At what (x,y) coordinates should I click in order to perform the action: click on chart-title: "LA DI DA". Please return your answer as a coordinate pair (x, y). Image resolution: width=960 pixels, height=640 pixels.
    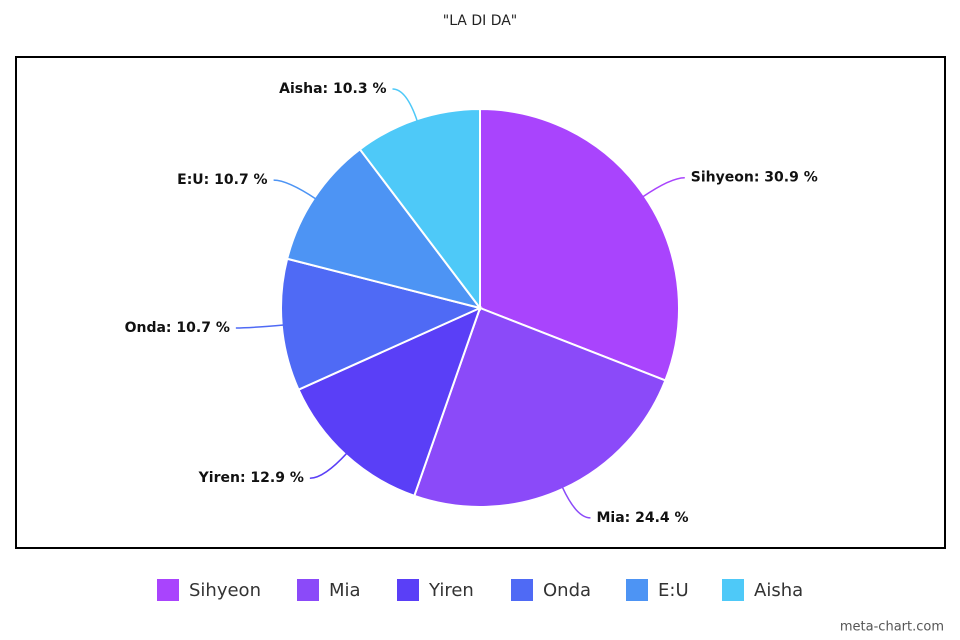
    Looking at the image, I should click on (480, 21).